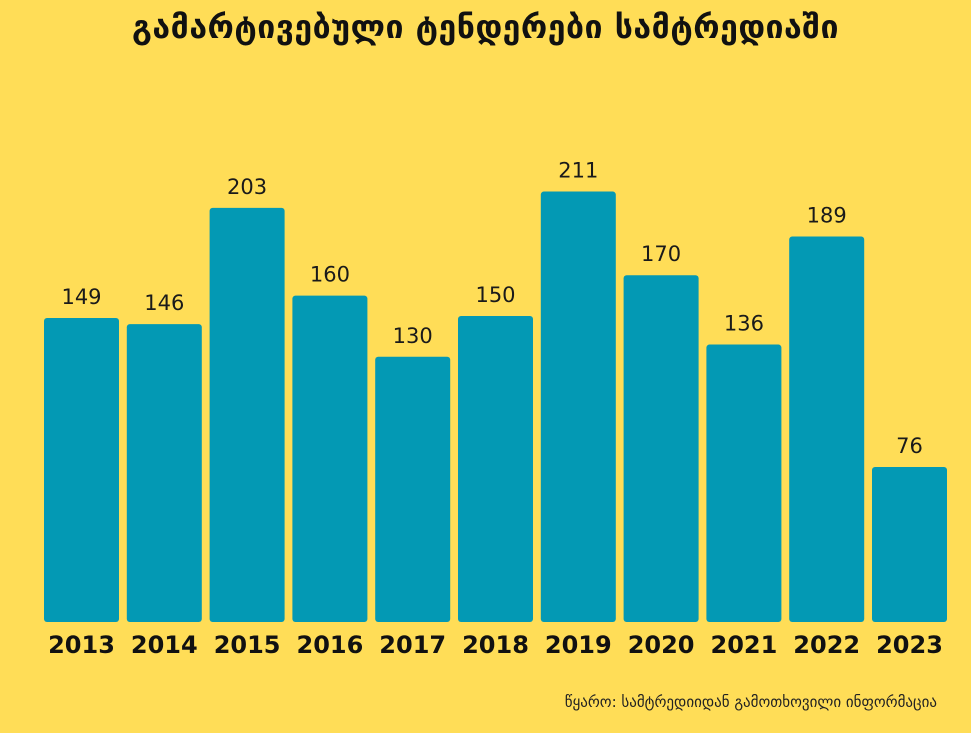 The width and height of the screenshot is (971, 733). I want to click on bar-2013, so click(81, 470).